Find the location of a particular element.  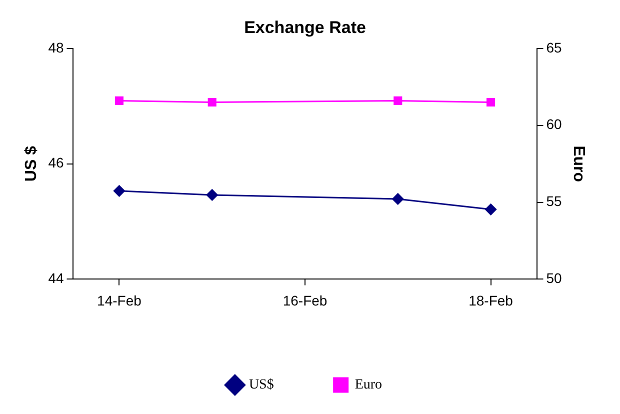

x-tick-label: 18-Feb is located at coordinates (491, 300).